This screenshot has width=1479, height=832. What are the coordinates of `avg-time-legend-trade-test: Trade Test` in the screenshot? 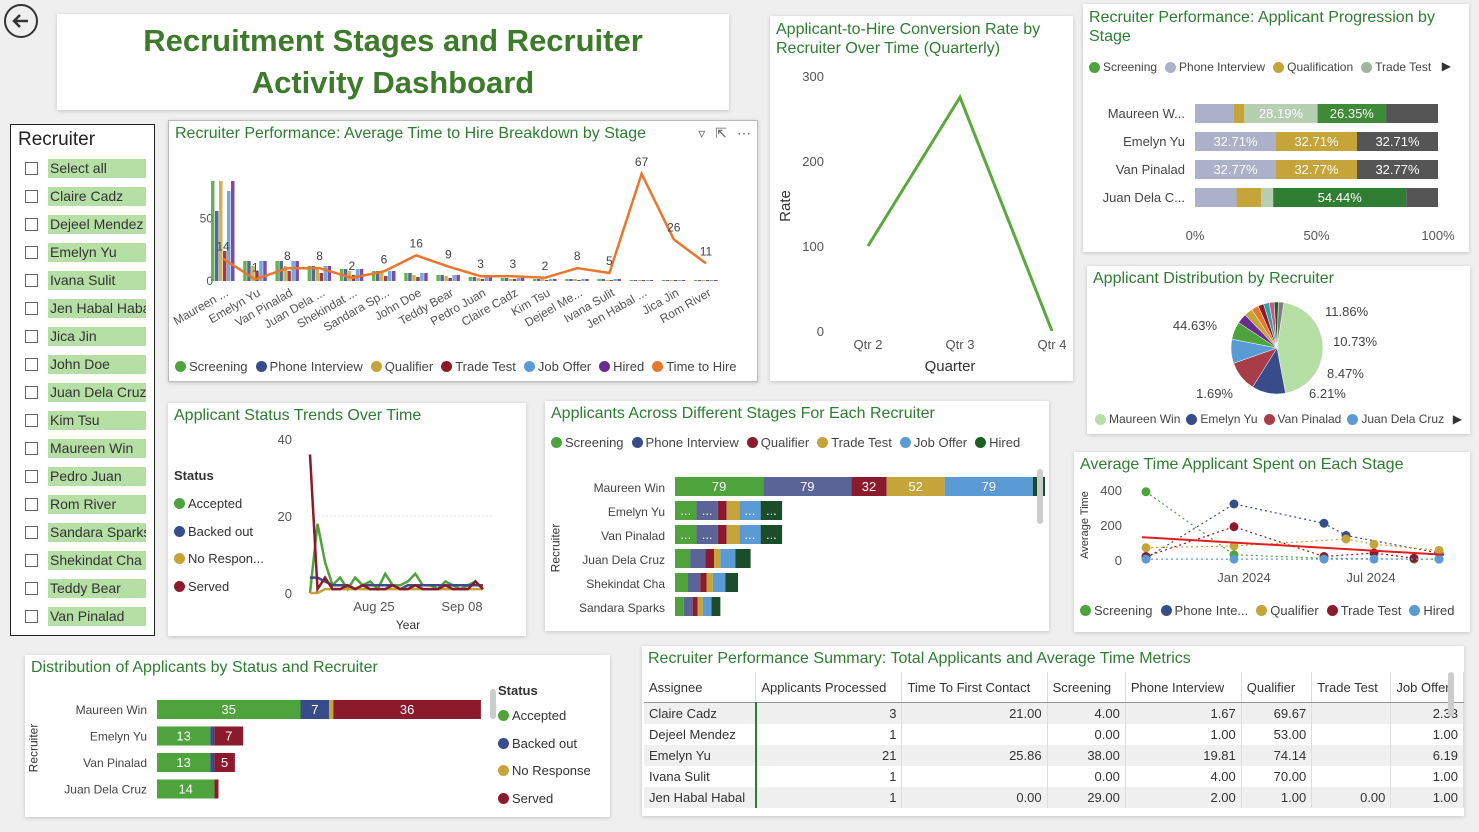 It's located at (1363, 610).